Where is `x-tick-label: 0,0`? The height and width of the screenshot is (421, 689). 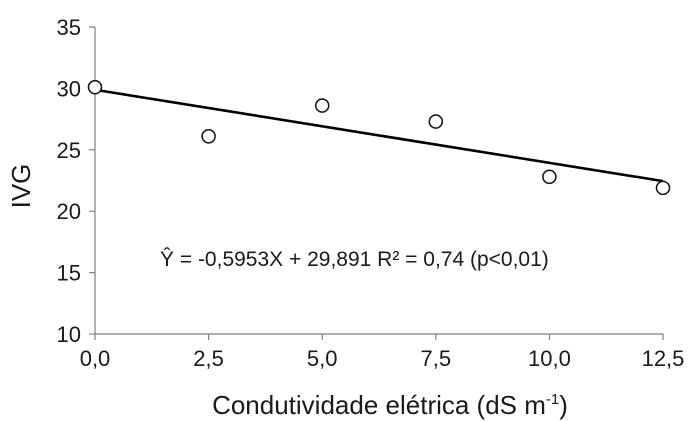
x-tick-label: 0,0 is located at coordinates (95, 358).